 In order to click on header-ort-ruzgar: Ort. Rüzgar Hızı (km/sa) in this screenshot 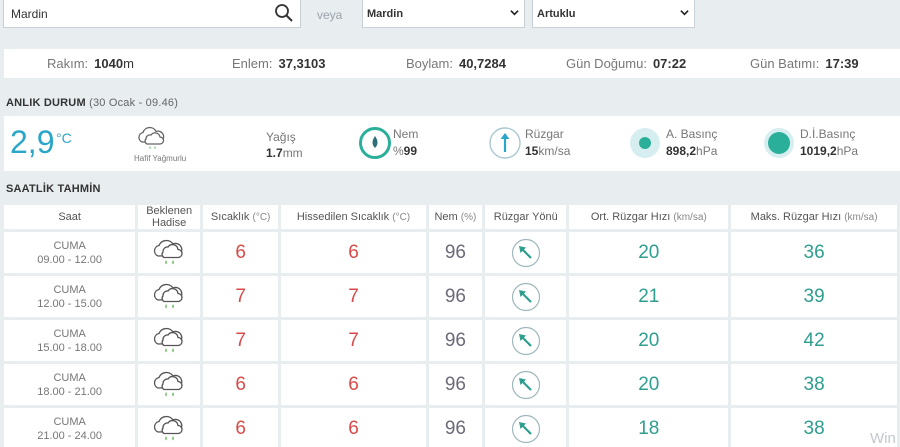, I will do `click(649, 217)`.